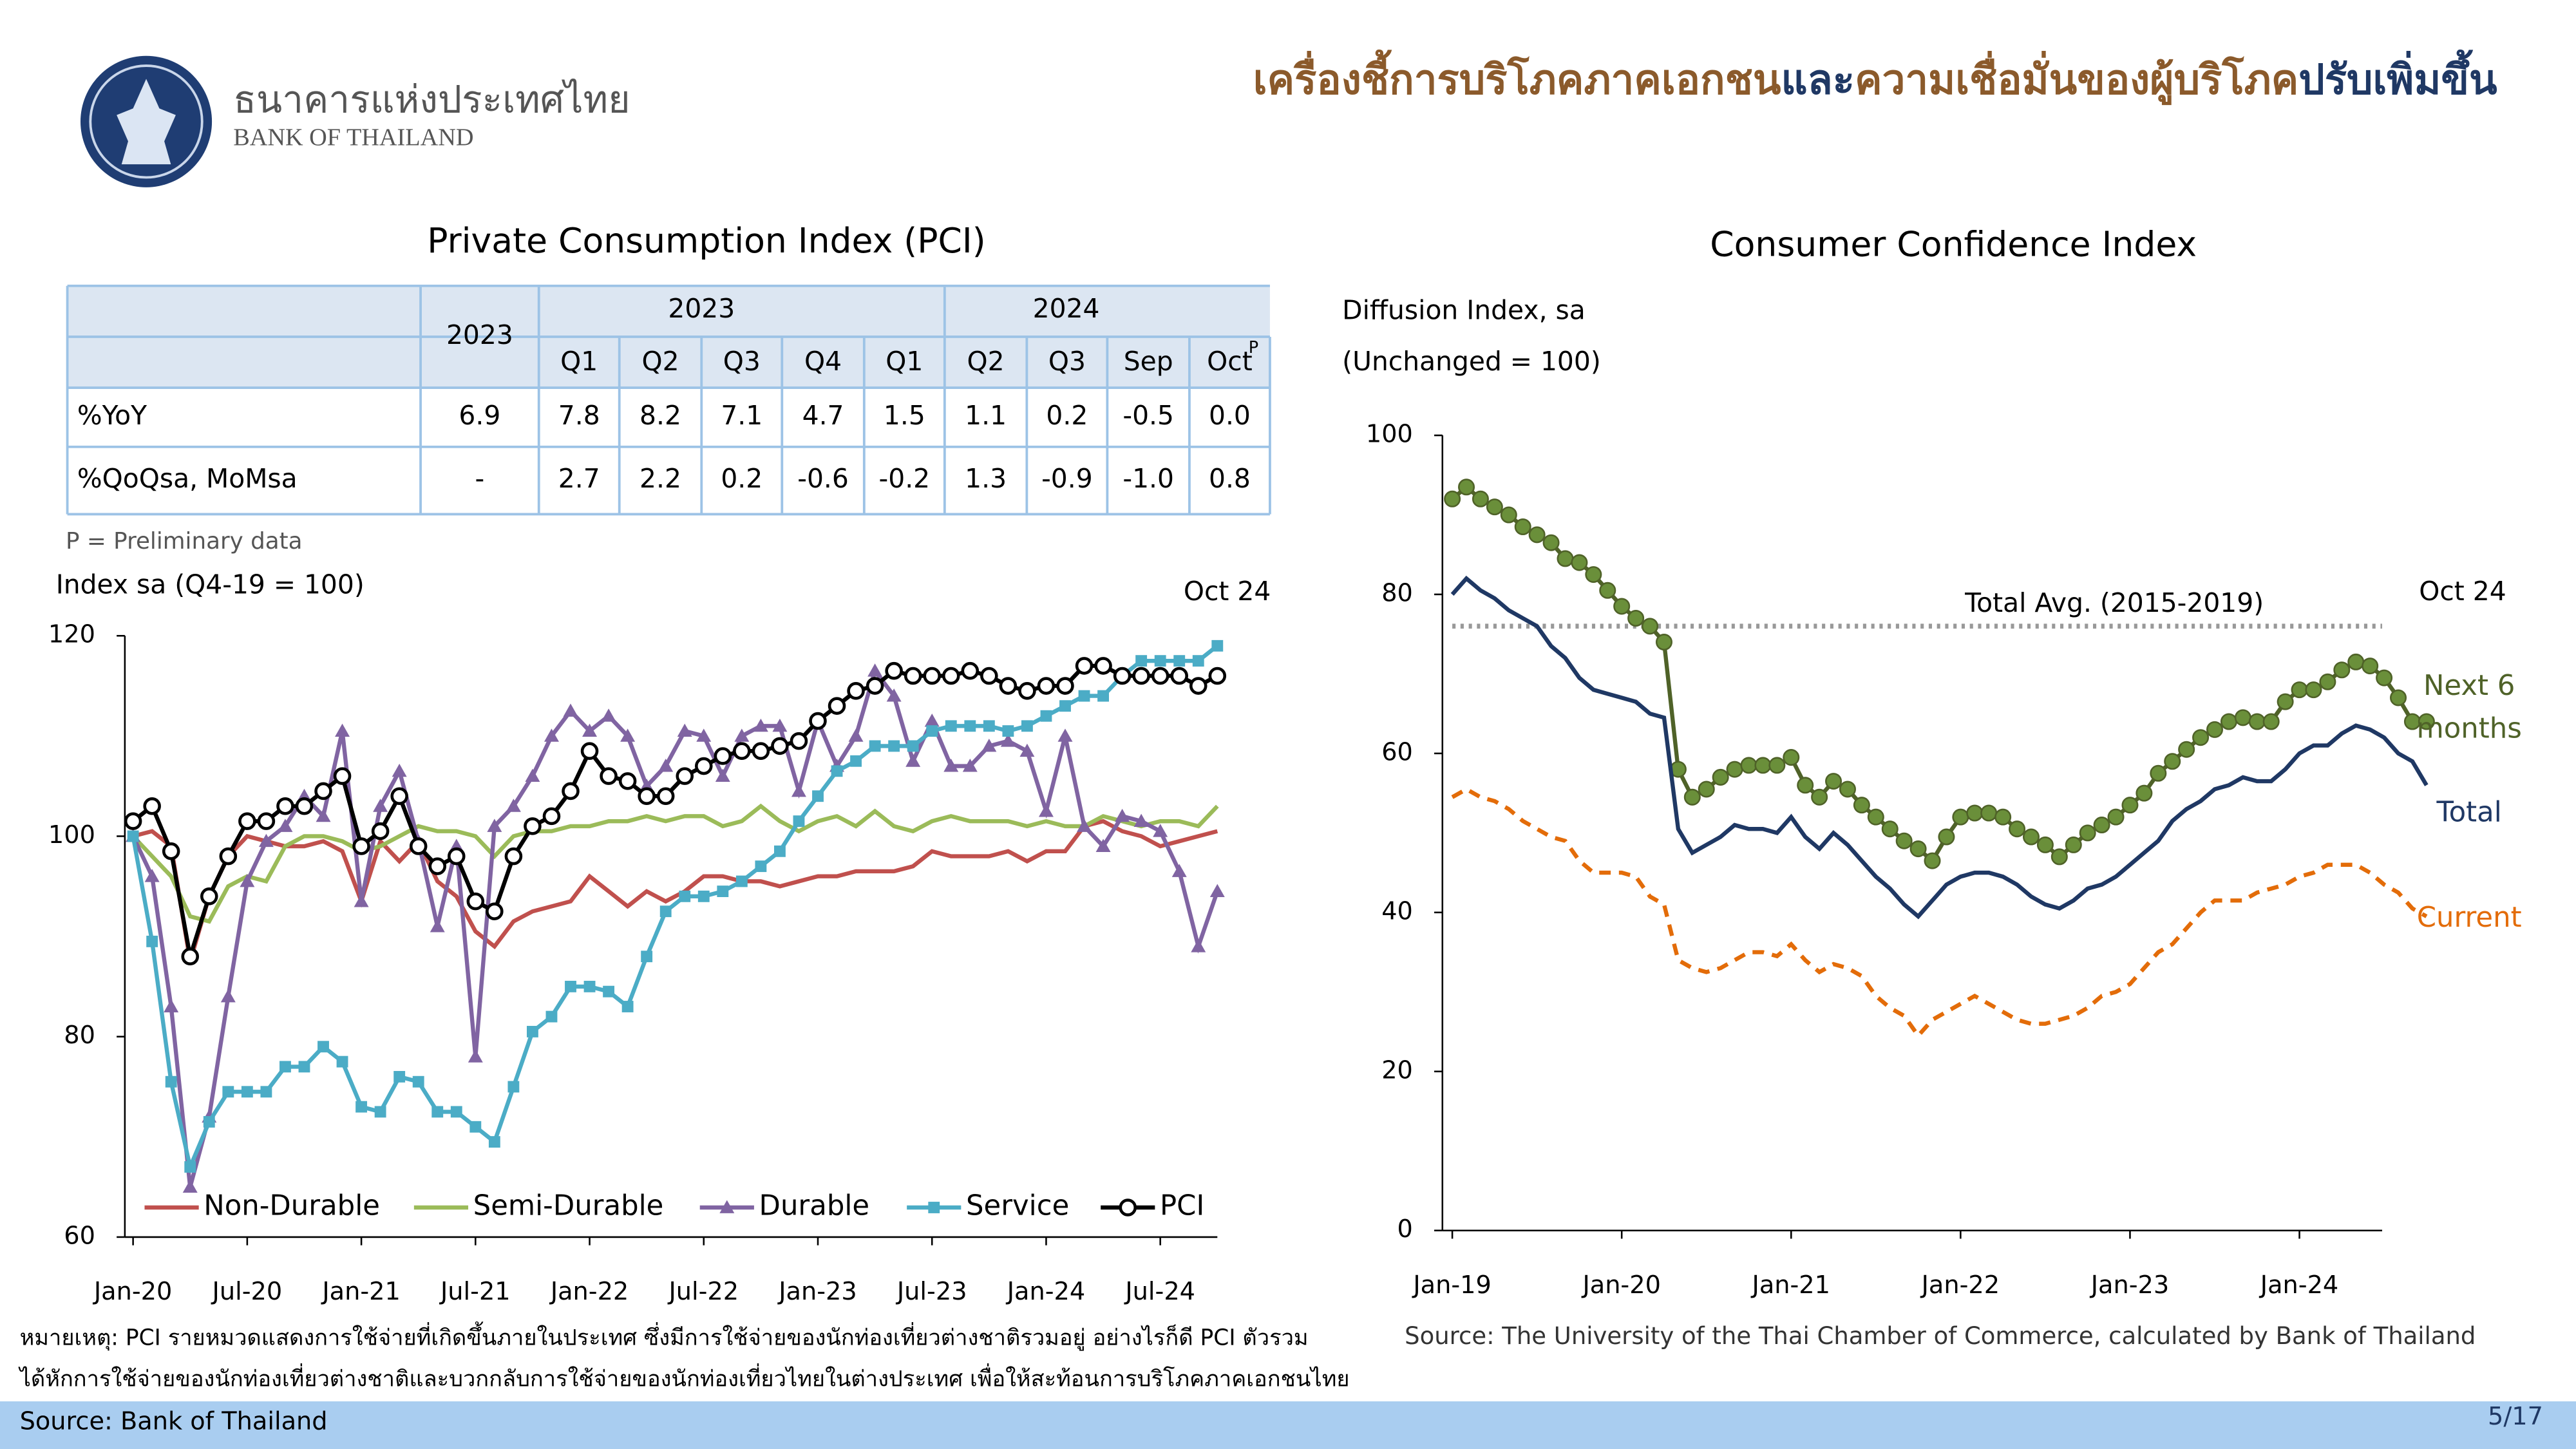 Image resolution: width=2576 pixels, height=1449 pixels. I want to click on y-tick-label: 80, so click(1397, 592).